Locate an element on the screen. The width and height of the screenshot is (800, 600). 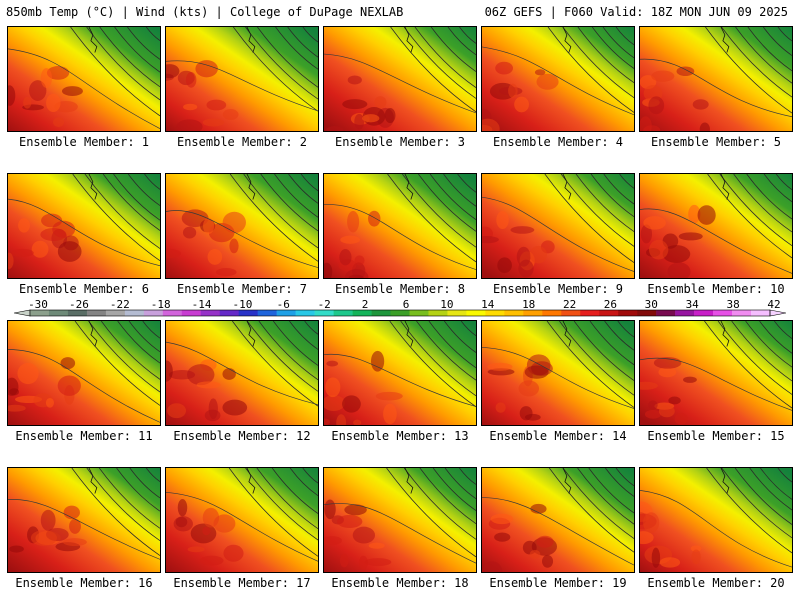
colorbar-tick-label: 14 is located at coordinates (488, 304).